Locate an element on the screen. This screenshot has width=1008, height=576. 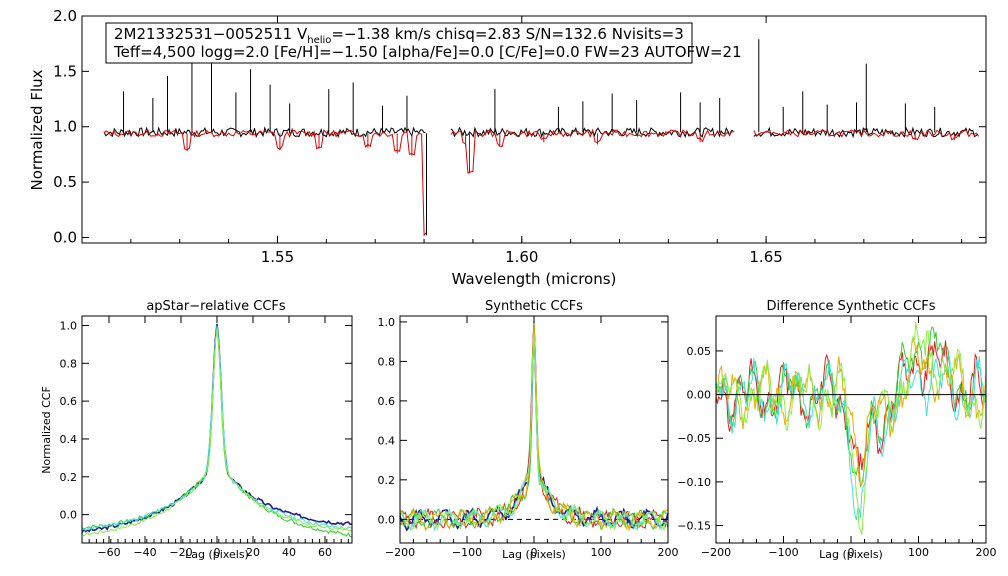
y-tick-label: 0.5 is located at coordinates (65, 182).